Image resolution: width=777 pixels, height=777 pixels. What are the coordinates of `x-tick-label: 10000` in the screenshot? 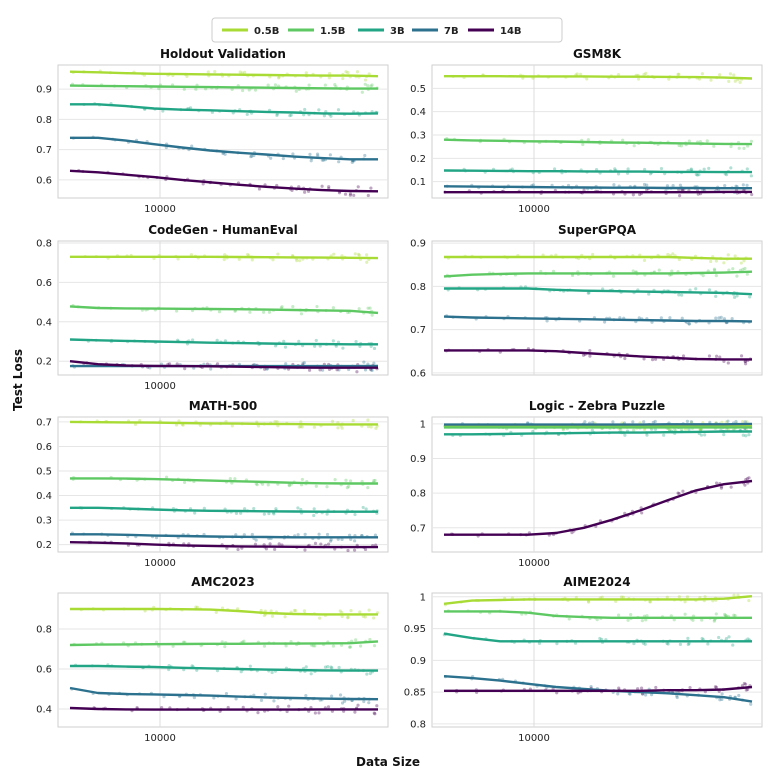 It's located at (160, 386).